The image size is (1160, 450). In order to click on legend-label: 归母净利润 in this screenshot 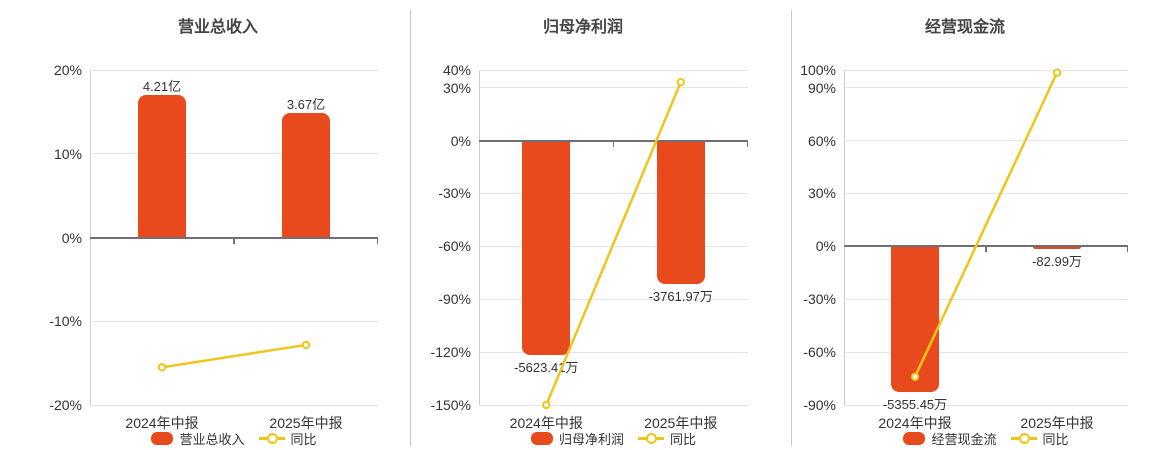, I will do `click(591, 439)`.